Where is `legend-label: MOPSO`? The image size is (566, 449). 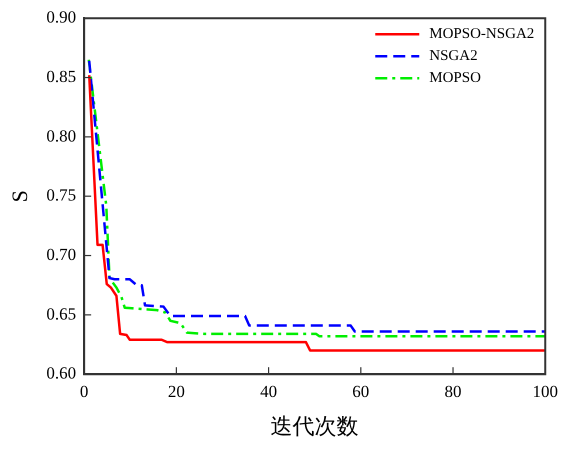
legend-label: MOPSO is located at coordinates (455, 78).